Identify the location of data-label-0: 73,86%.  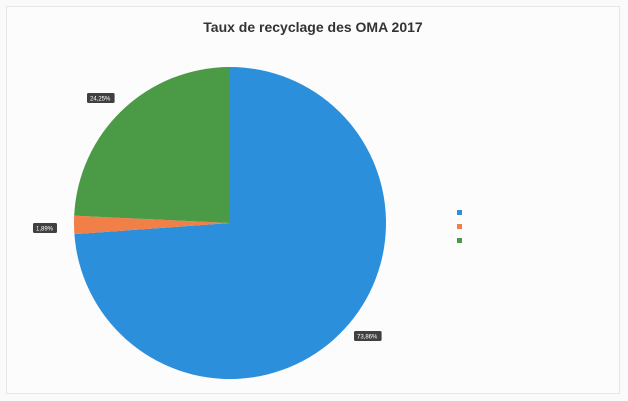
(368, 336).